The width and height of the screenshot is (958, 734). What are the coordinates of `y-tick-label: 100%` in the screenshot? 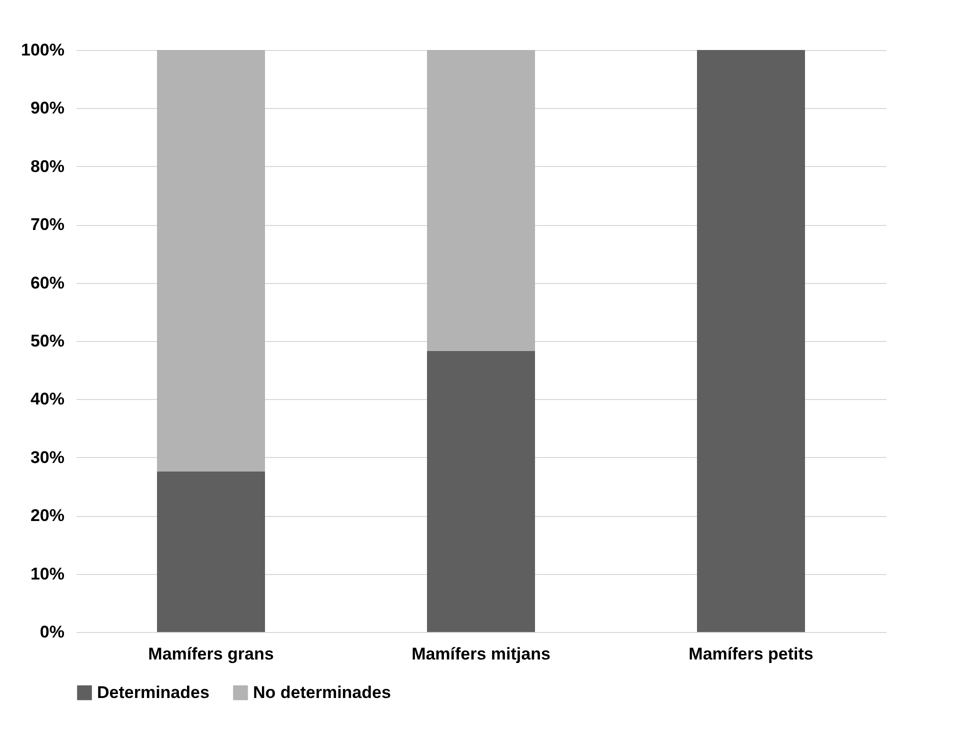 It's located at (42, 50).